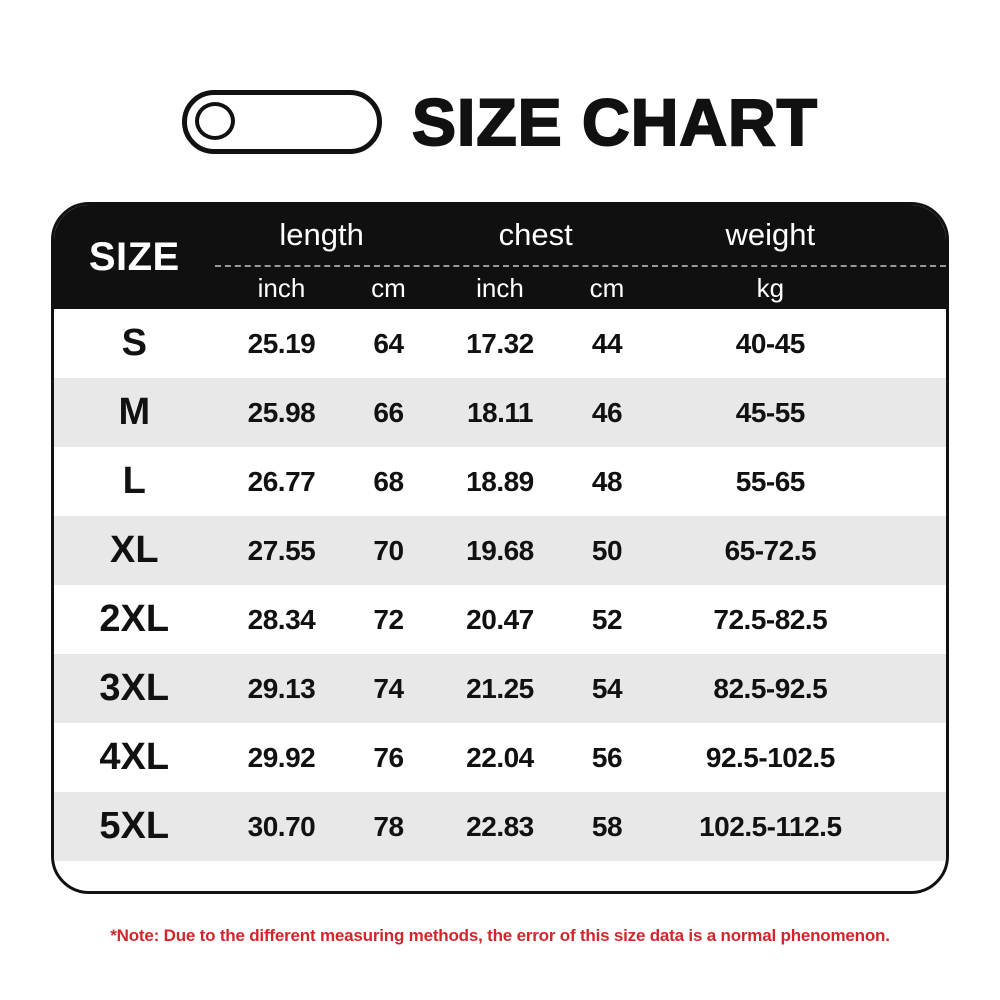 This screenshot has width=1000, height=1000. What do you see at coordinates (770, 757) in the screenshot?
I see `weight-kg-cell: 92.5-102.5` at bounding box center [770, 757].